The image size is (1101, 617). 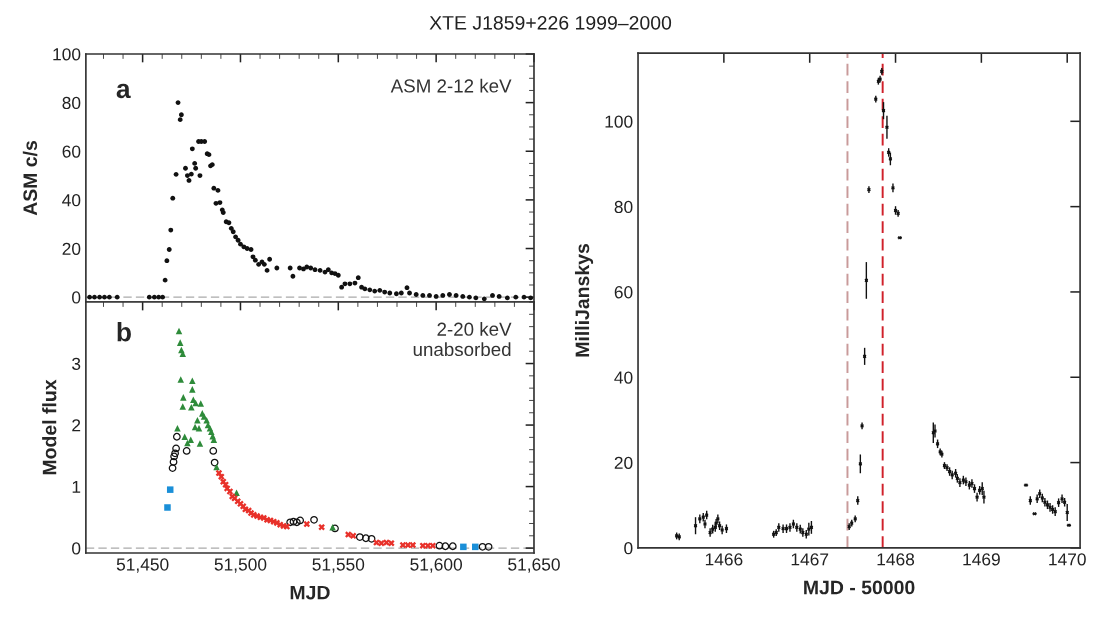 I want to click on y-tick-label: 1, so click(x=76, y=486).